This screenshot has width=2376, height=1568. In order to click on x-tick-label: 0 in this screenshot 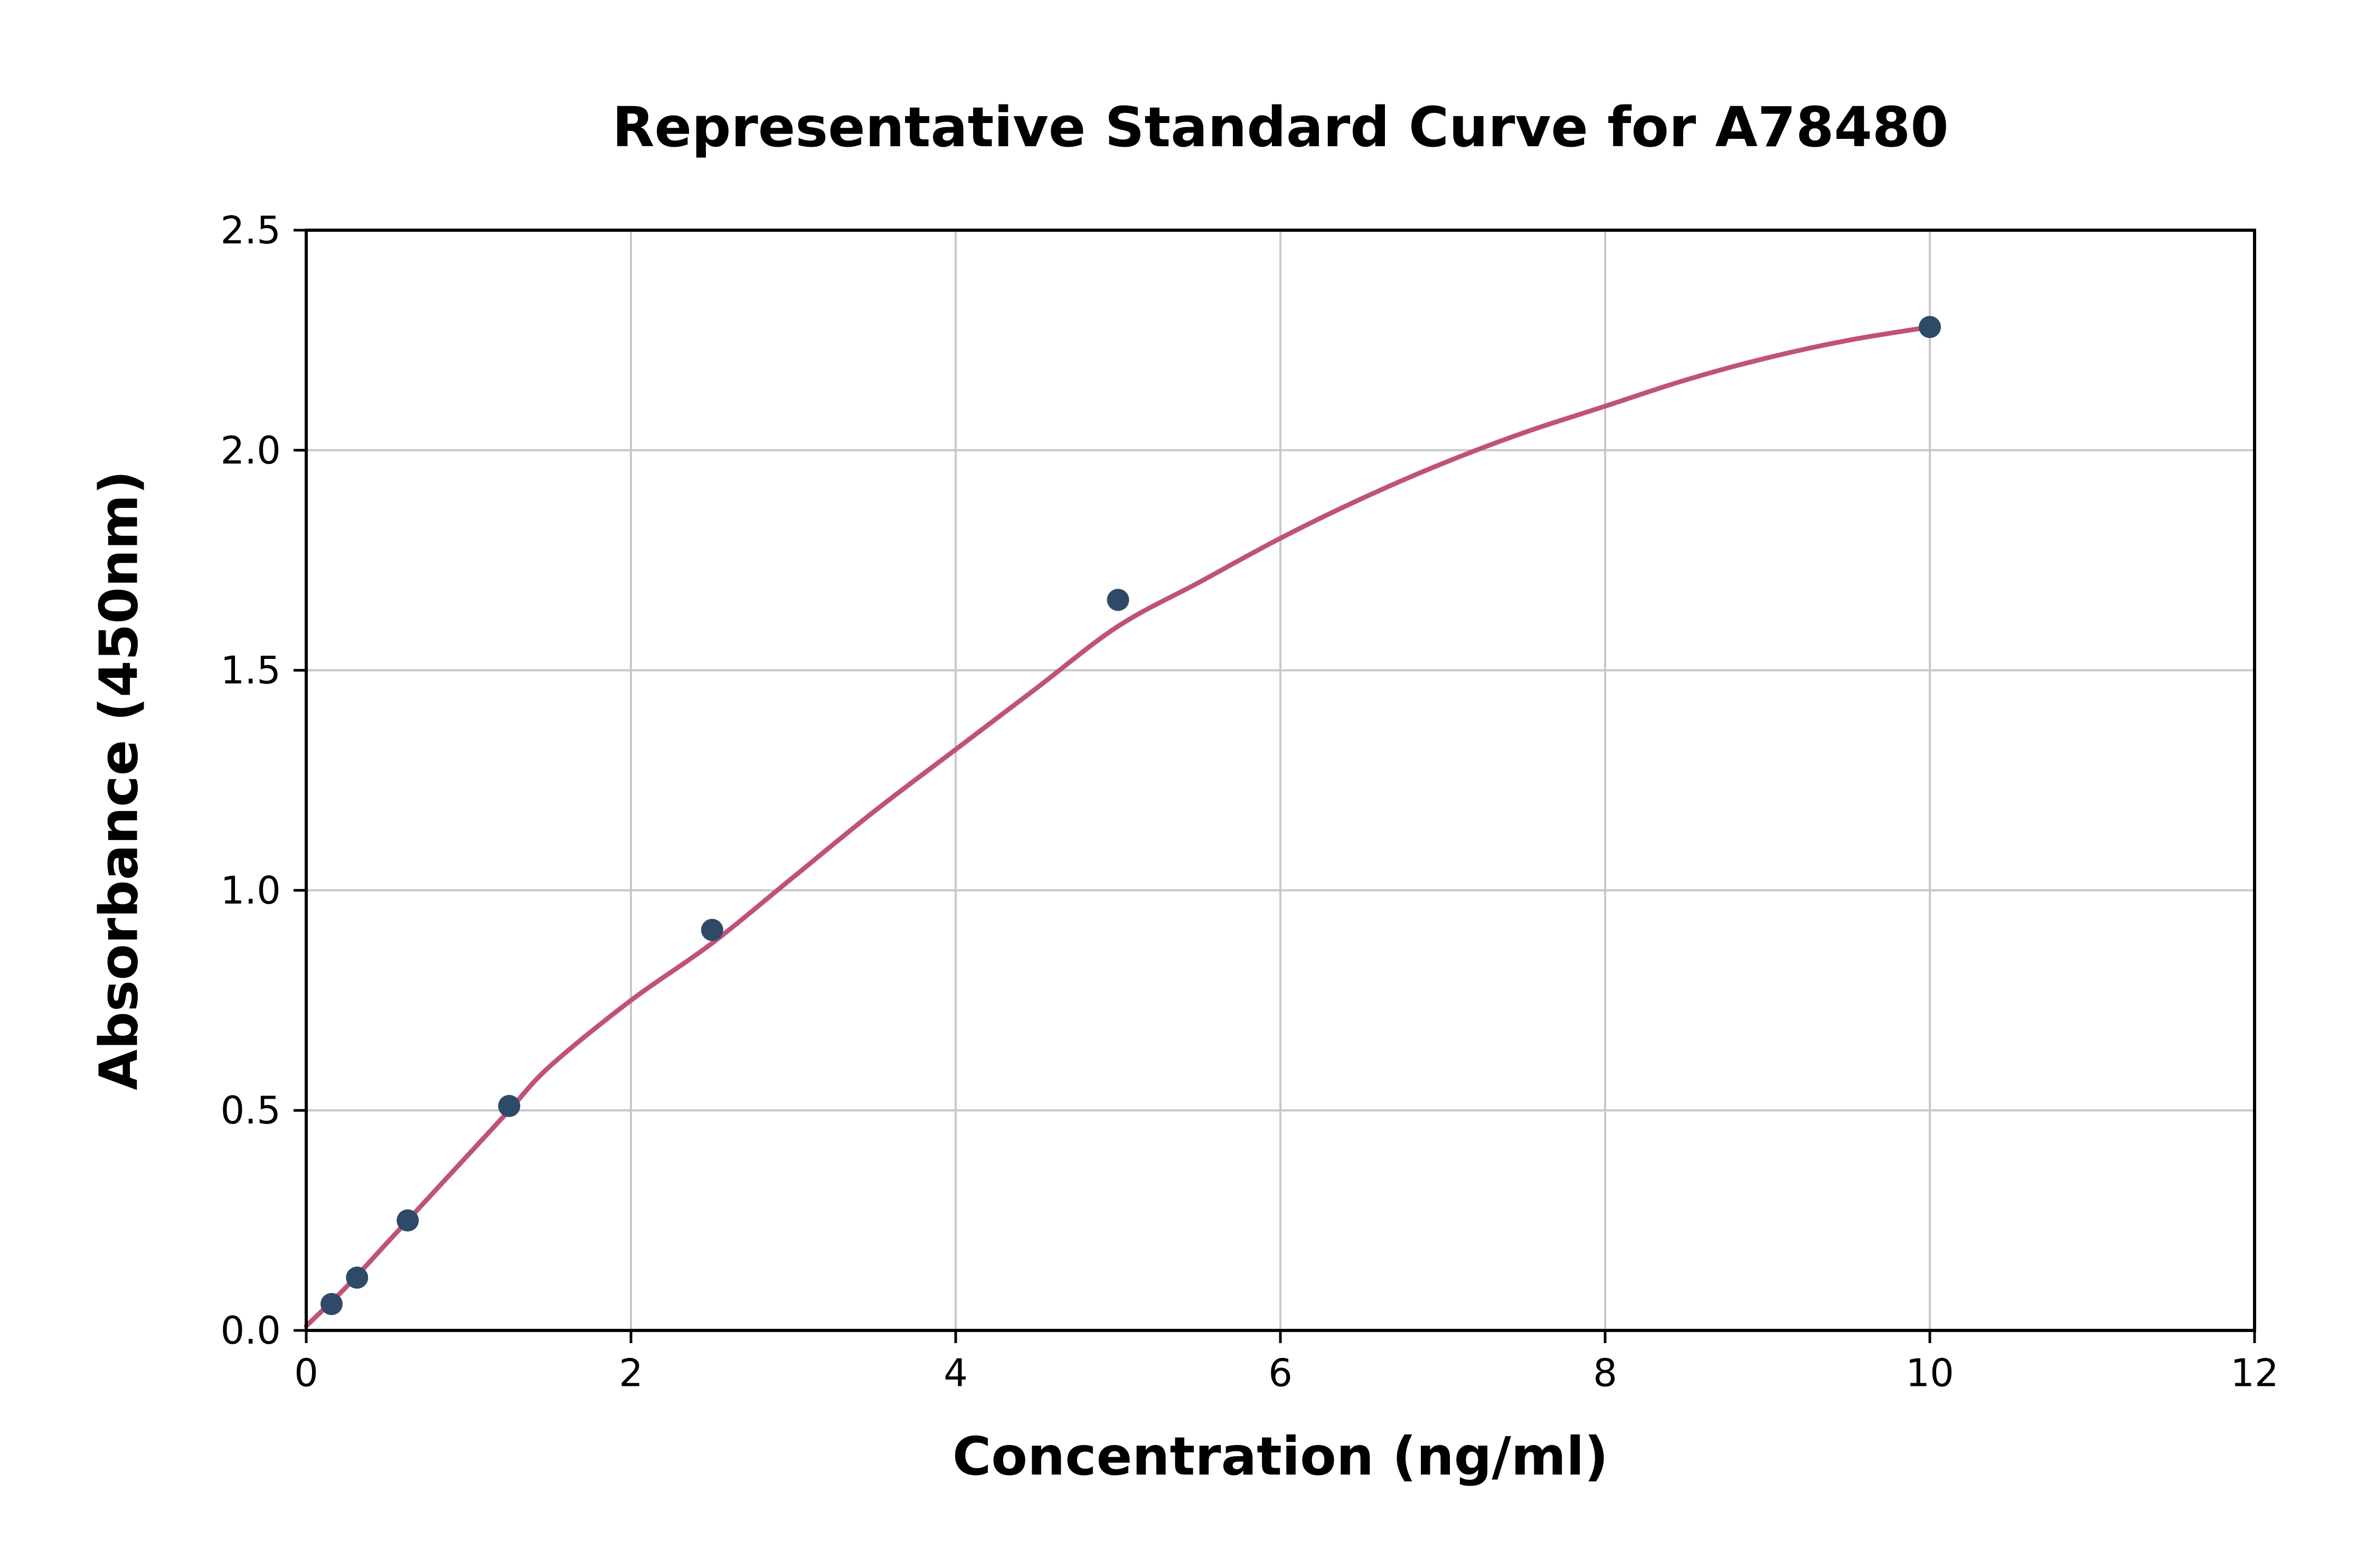, I will do `click(306, 1373)`.